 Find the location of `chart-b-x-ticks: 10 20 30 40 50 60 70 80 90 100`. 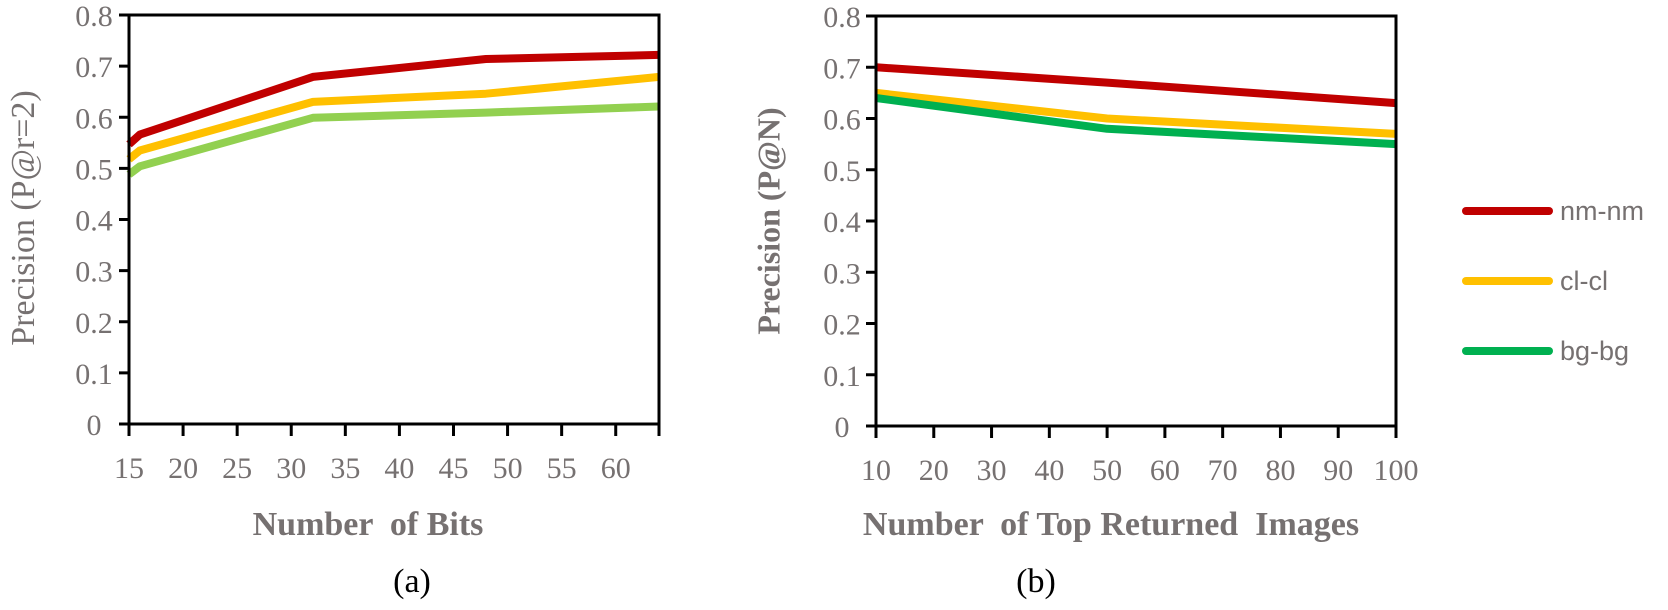

chart-b-x-ticks: 10 20 30 40 50 60 70 80 90 100 is located at coordinates (1140, 456).